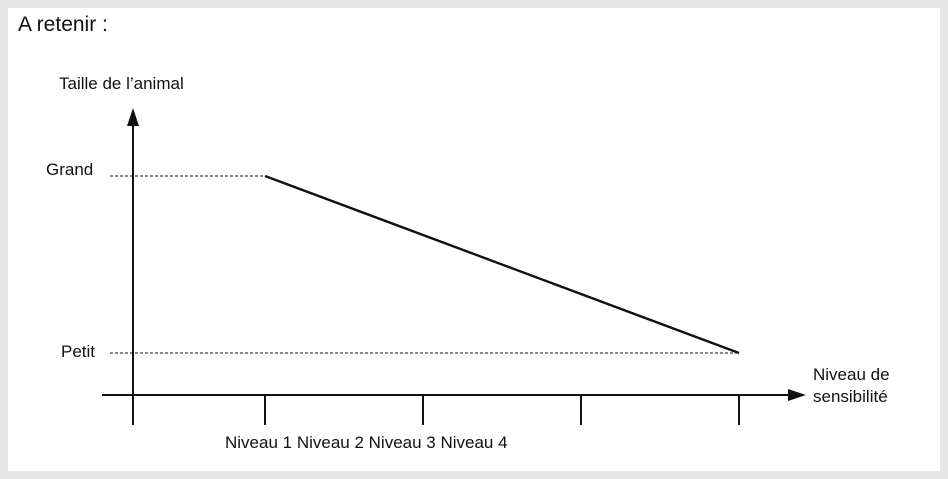  Describe the element at coordinates (121, 83) in the screenshot. I see `y-axis-label: Taille de l’animal` at that location.